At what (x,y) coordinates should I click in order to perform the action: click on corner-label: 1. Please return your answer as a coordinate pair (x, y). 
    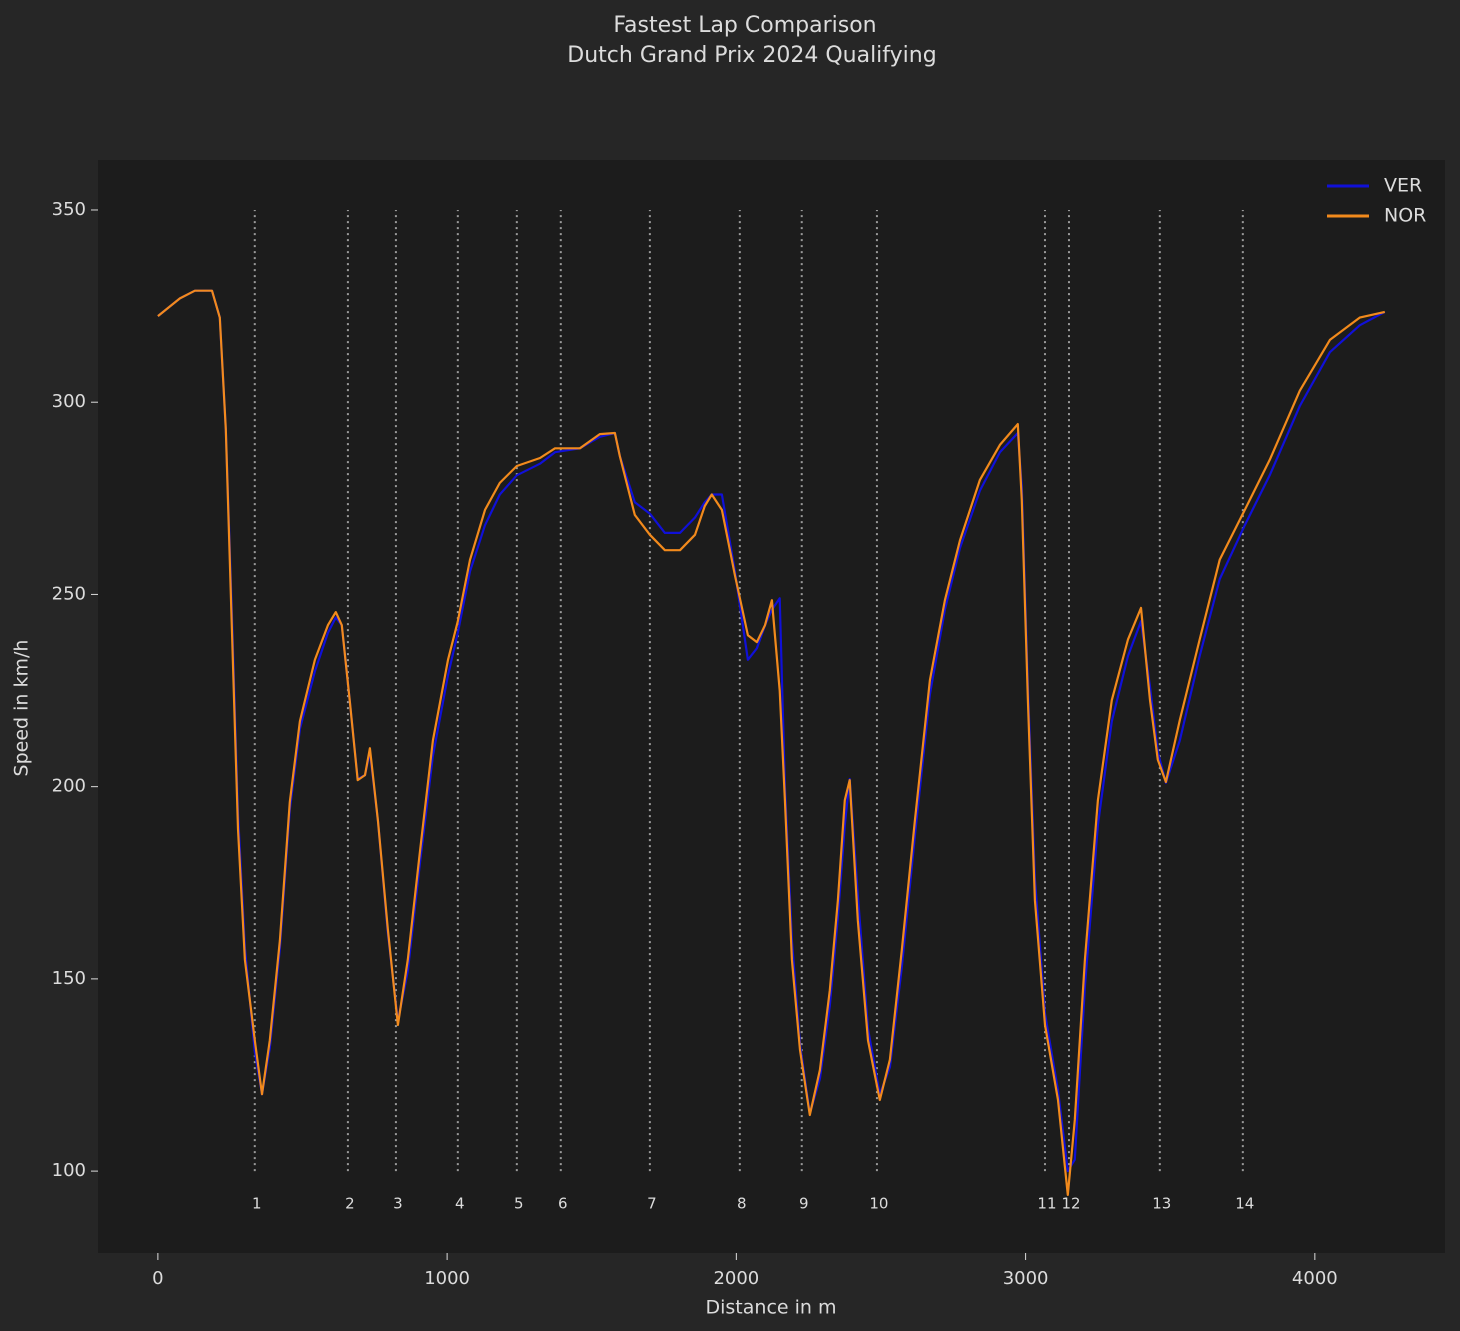
    Looking at the image, I should click on (257, 1204).